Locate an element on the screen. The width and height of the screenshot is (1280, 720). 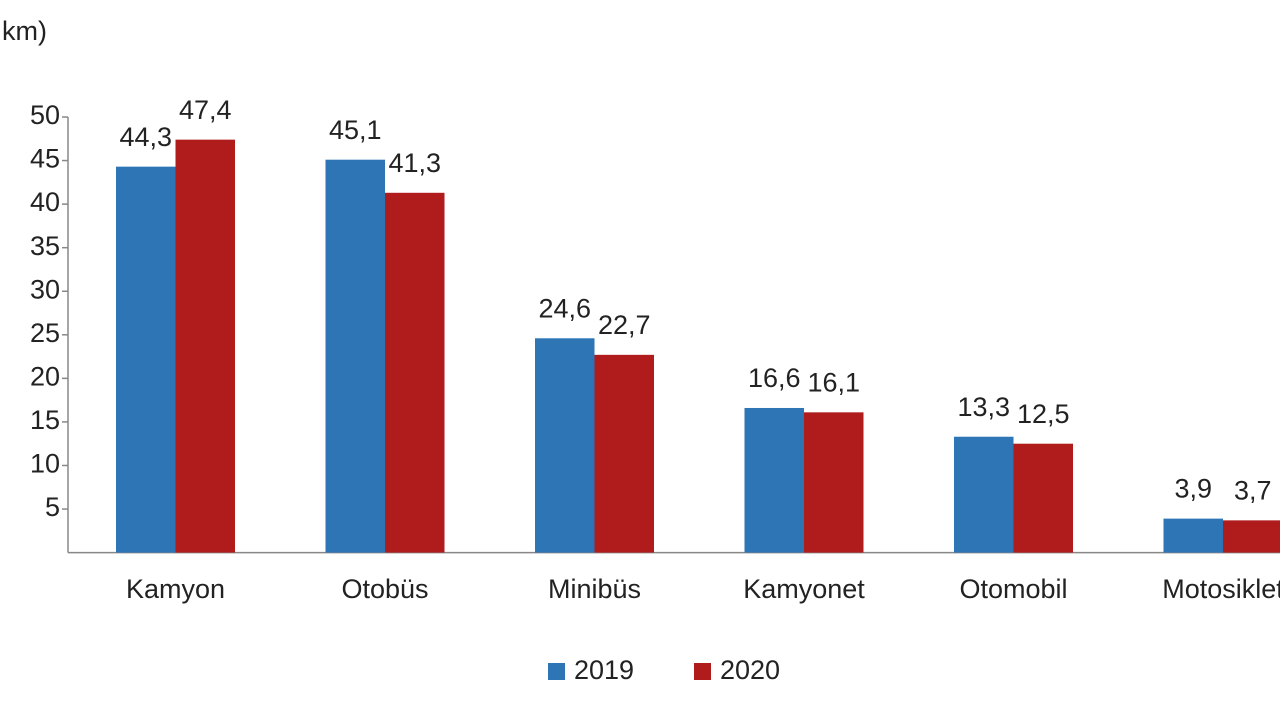
value-label: 24,6 is located at coordinates (564, 308).